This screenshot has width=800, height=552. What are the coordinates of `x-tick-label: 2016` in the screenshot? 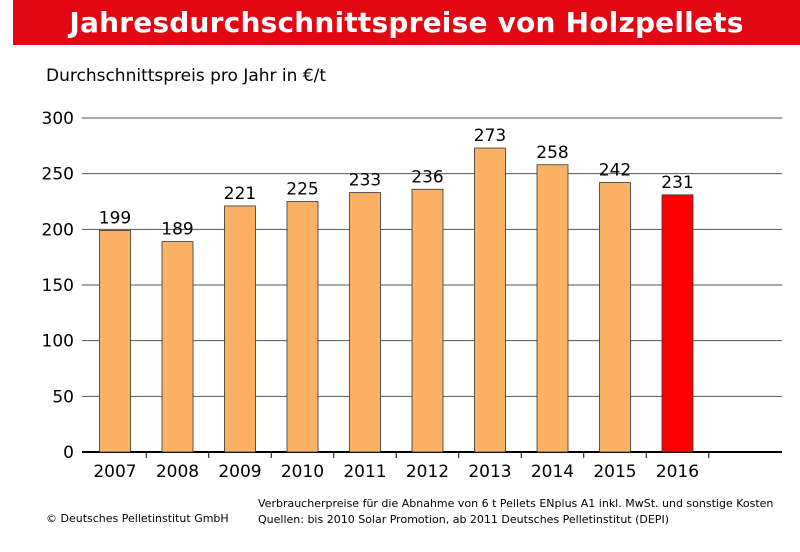 It's located at (677, 472).